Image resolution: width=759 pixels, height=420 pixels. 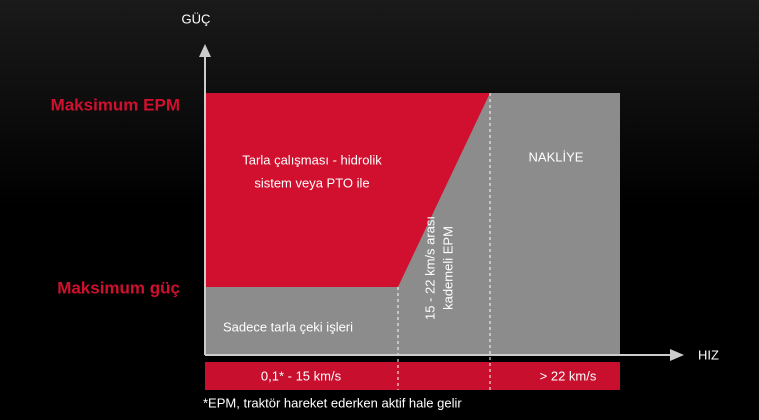 I want to click on region-label: sistem veya PTO ile, so click(x=311, y=182).